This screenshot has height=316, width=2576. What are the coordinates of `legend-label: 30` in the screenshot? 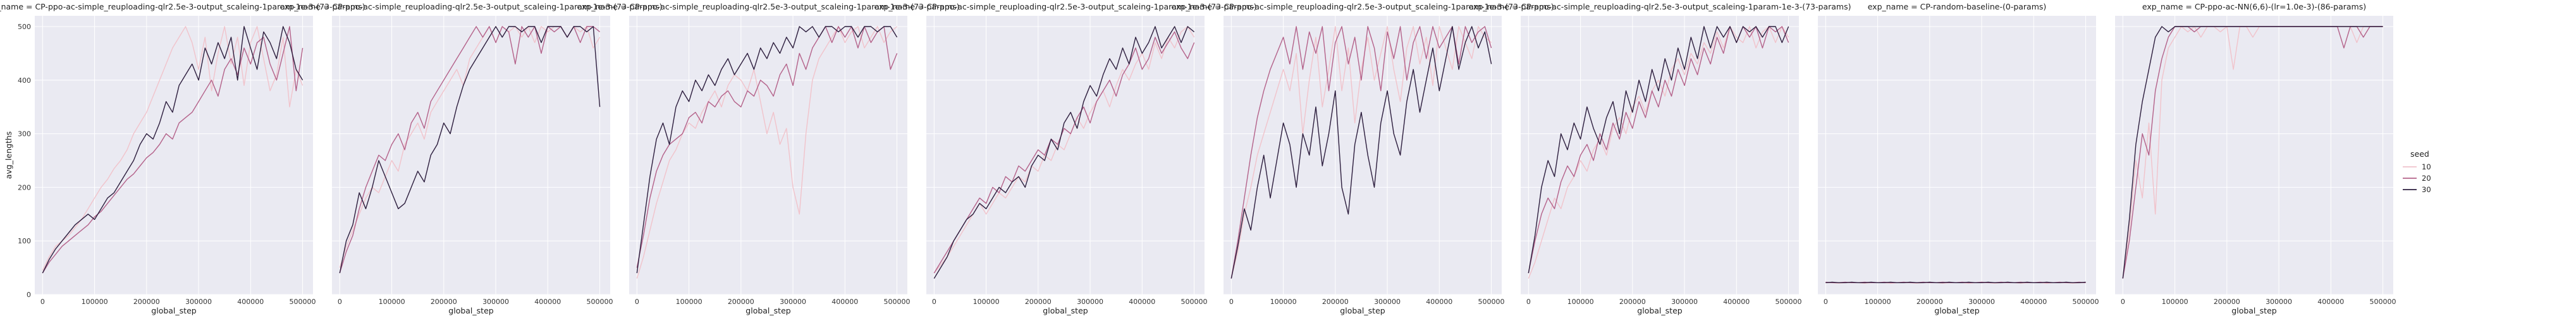 It's located at (2426, 189).